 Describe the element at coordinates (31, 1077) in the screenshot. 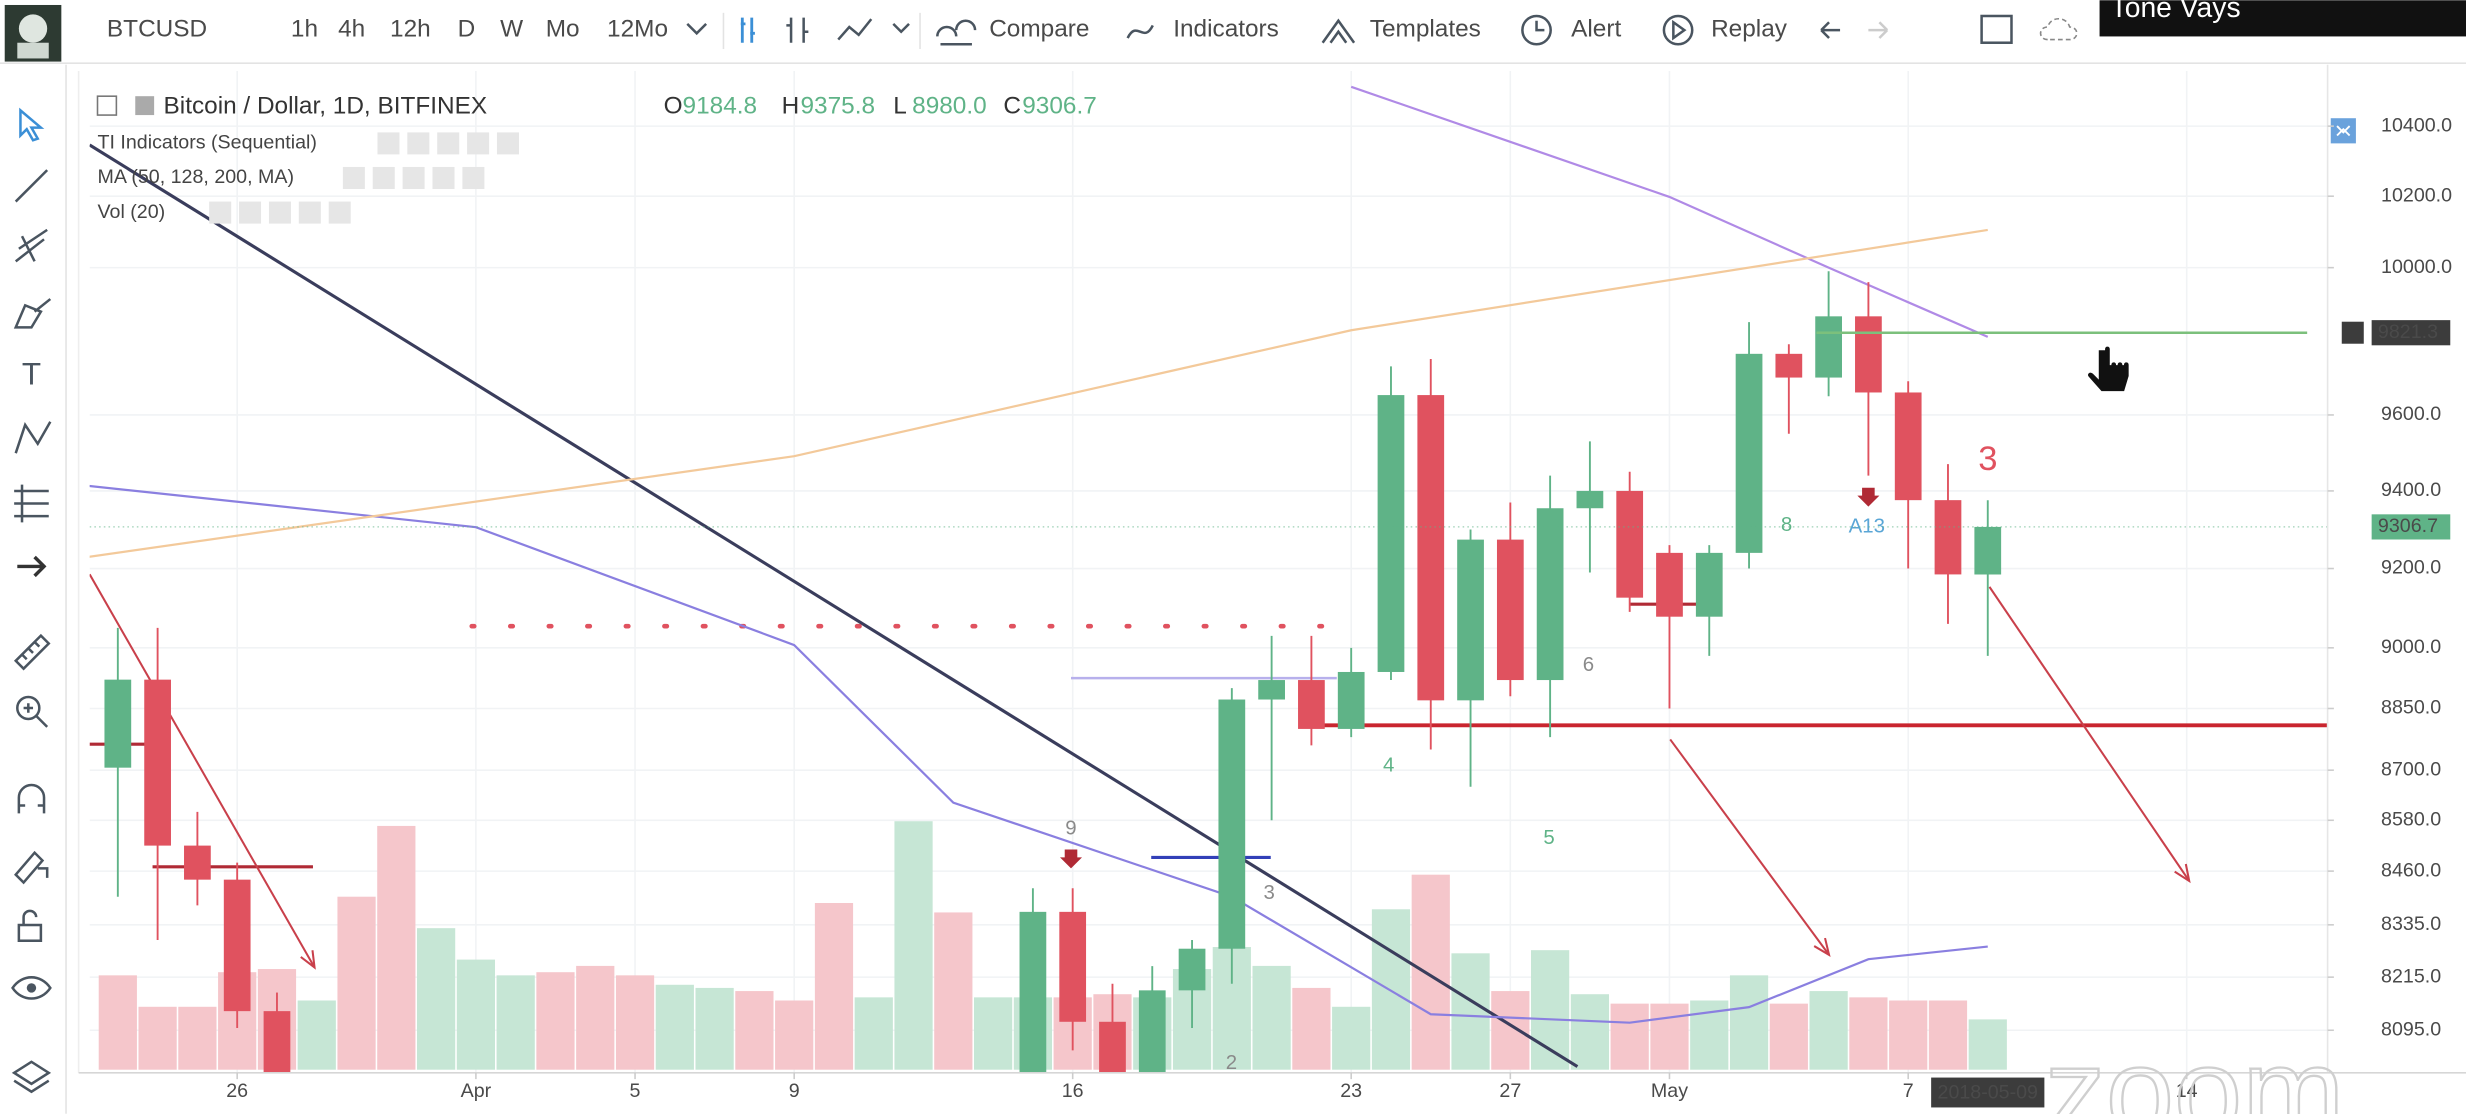

I see `layers-tool` at that location.